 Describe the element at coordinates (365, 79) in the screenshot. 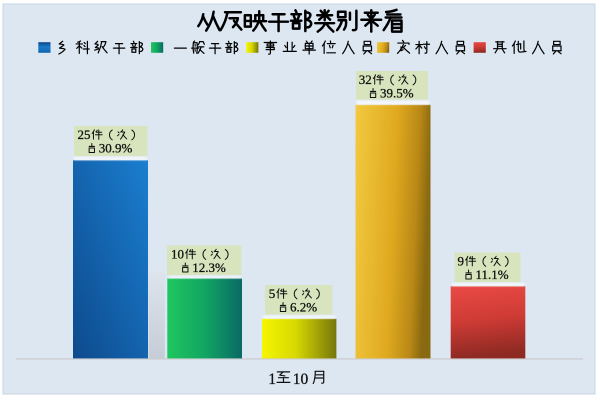

I see `svg-text: 32` at that location.